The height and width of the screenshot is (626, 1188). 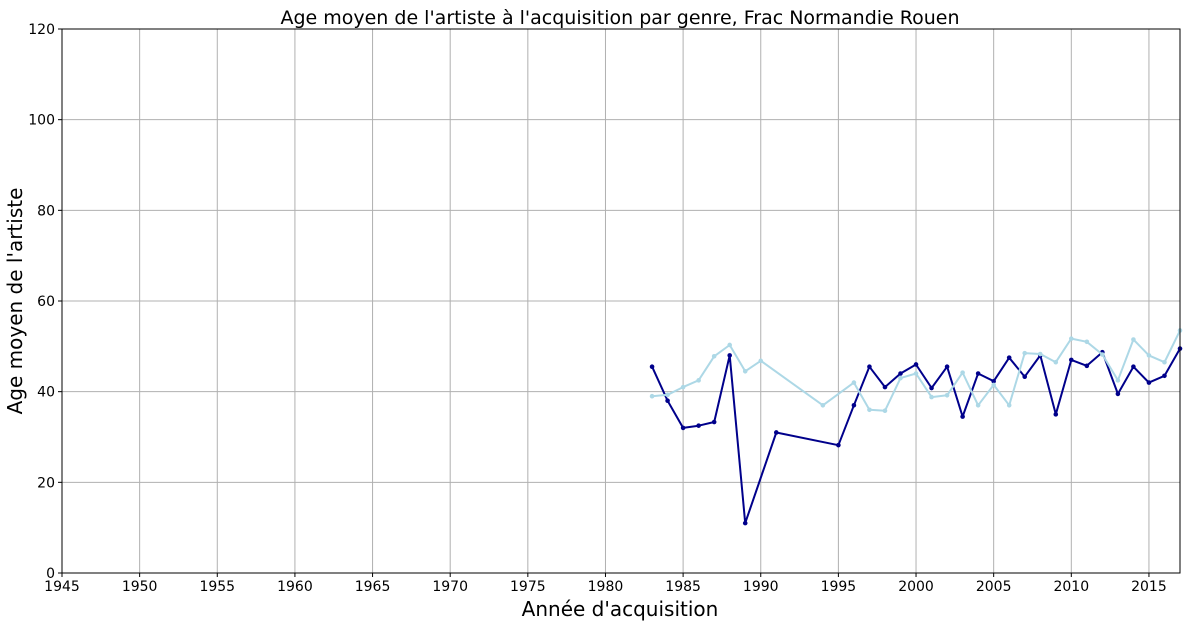 I want to click on y-tick-label: 60, so click(x=46, y=302).